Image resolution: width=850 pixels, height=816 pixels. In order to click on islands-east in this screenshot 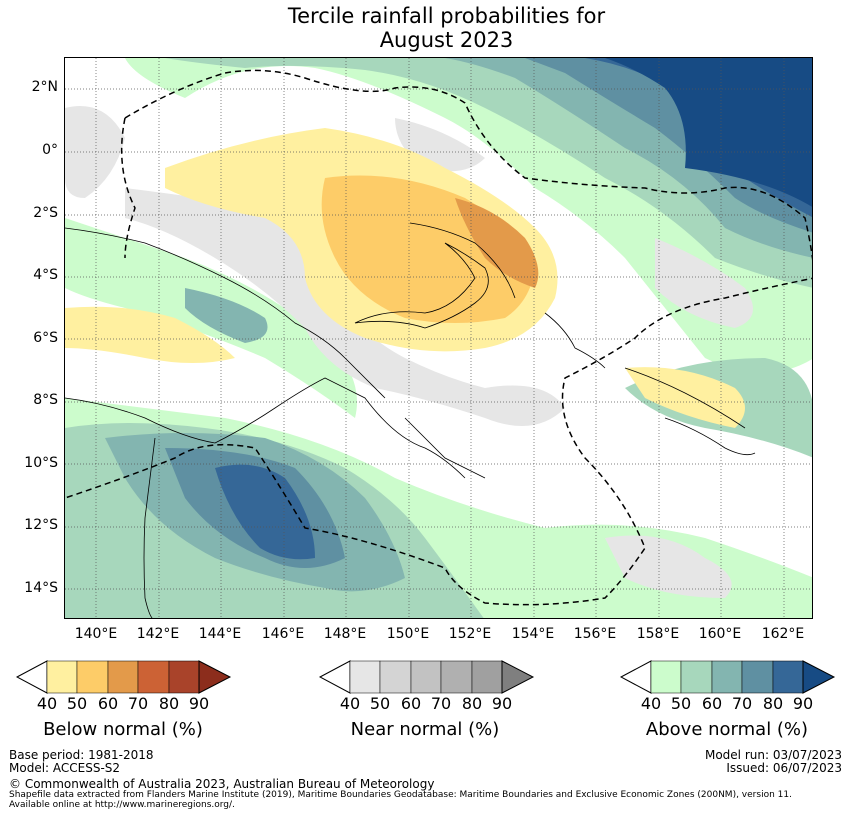, I will do `click(445, 448)`.